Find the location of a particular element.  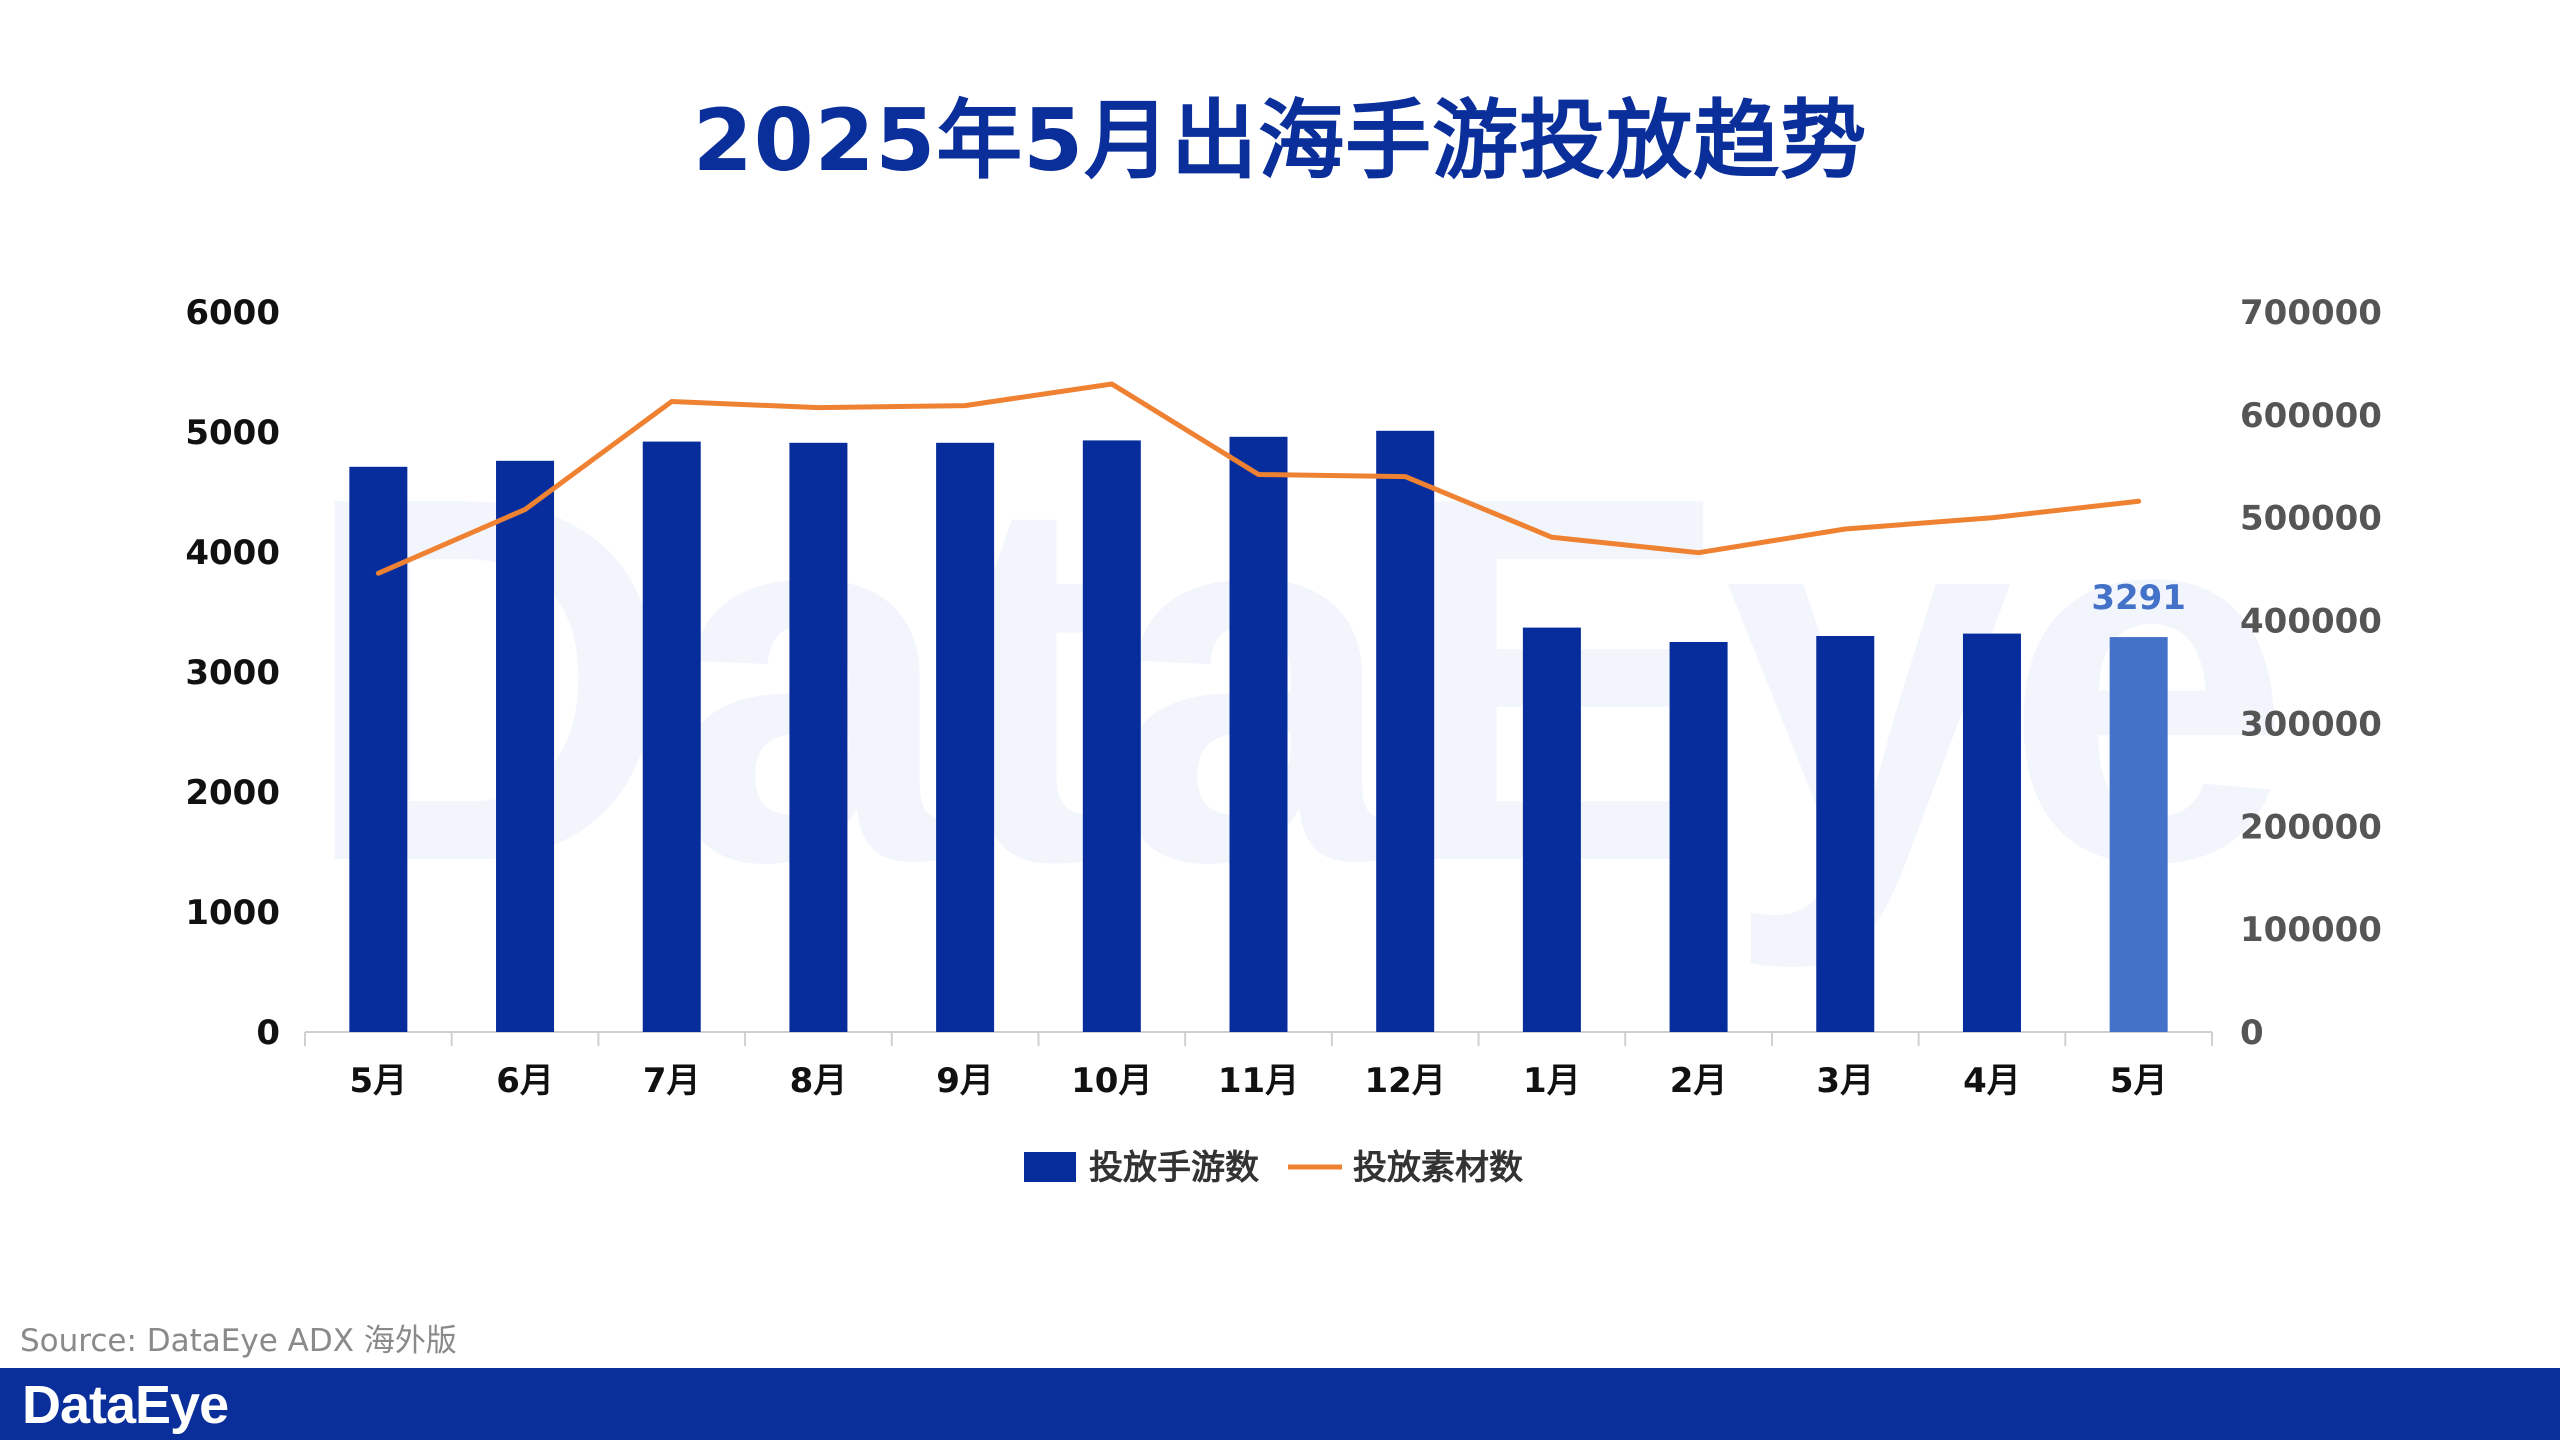

data-label: 3291 is located at coordinates (2138, 598).